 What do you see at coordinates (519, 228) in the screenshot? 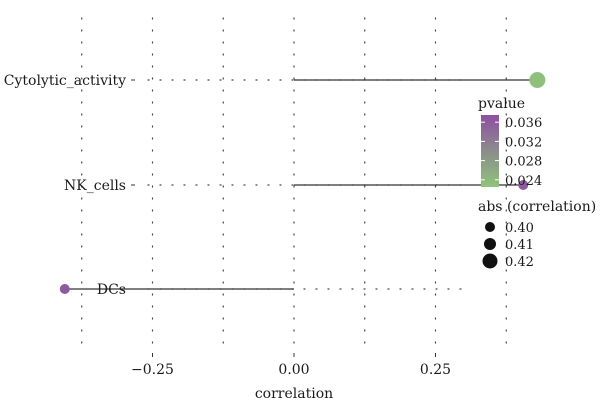
I see `size-legend-label: 0.40` at bounding box center [519, 228].